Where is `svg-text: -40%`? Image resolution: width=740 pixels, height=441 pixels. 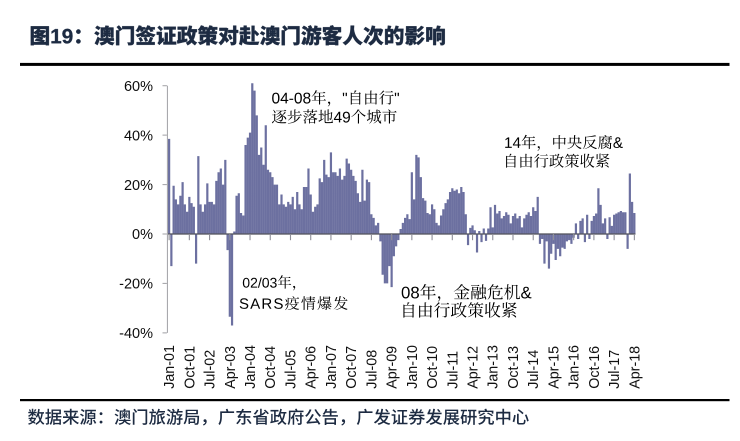
svg-text: -40% is located at coordinates (136, 334).